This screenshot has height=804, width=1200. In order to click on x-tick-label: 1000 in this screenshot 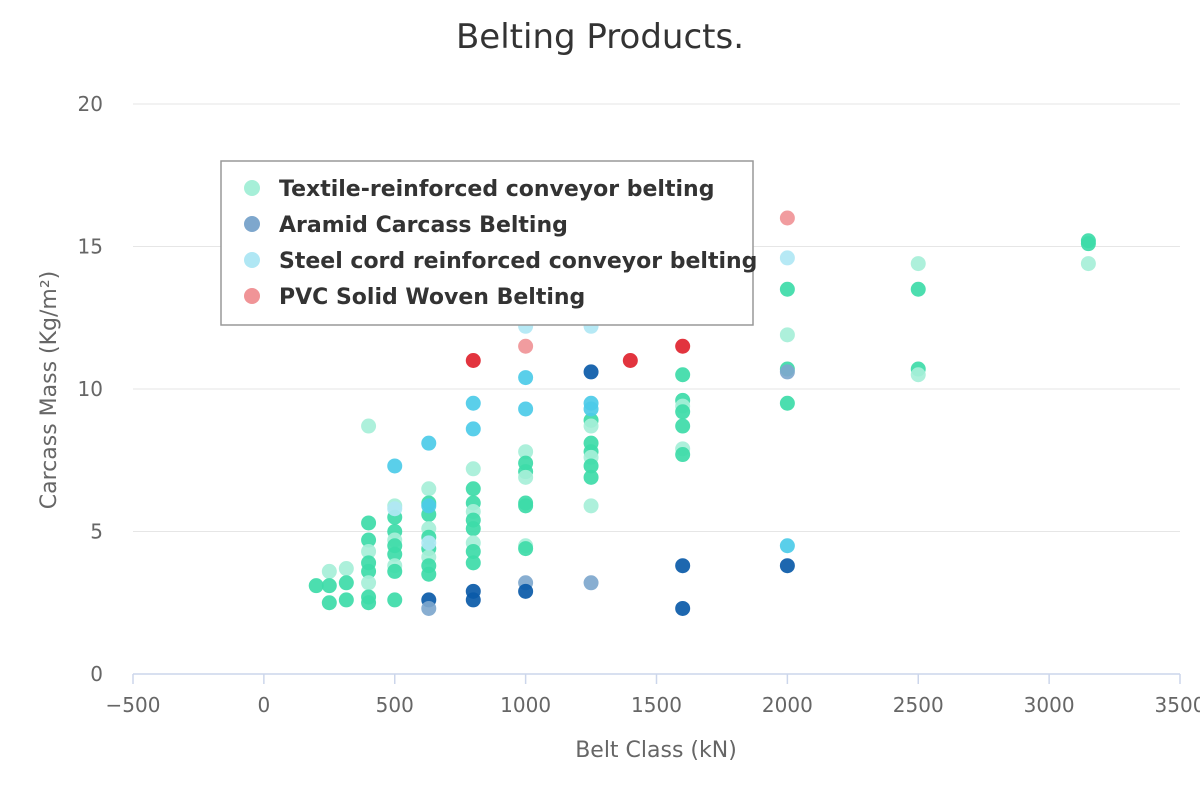, I will do `click(525, 705)`.